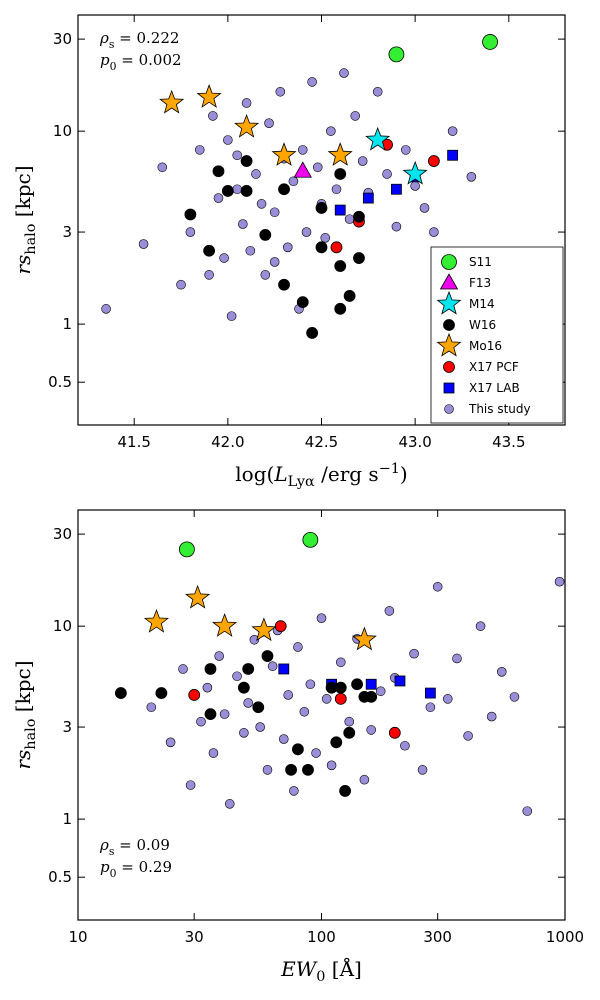 The width and height of the screenshot is (600, 1000). I want to click on y-tick-label: 1, so click(67, 819).